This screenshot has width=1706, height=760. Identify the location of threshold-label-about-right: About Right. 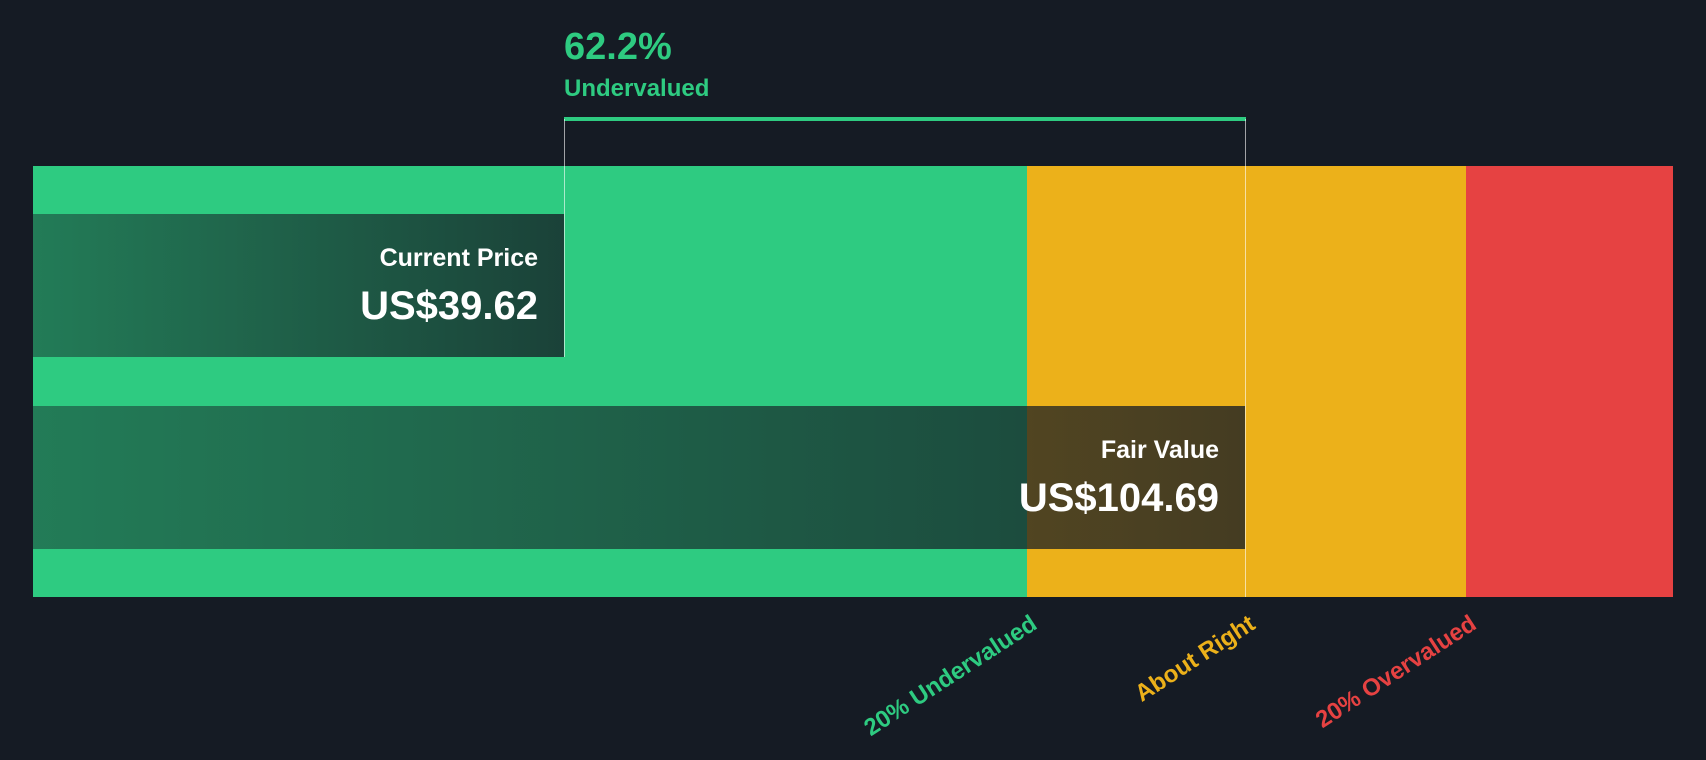
(1194, 659).